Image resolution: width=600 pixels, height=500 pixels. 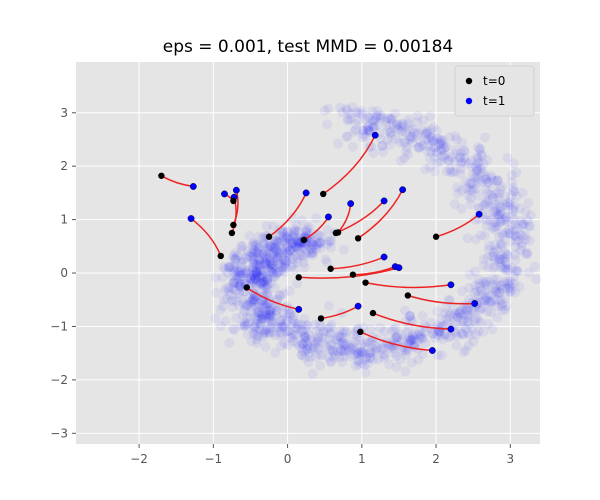 What do you see at coordinates (494, 101) in the screenshot?
I see `legend-label-t1: t=1` at bounding box center [494, 101].